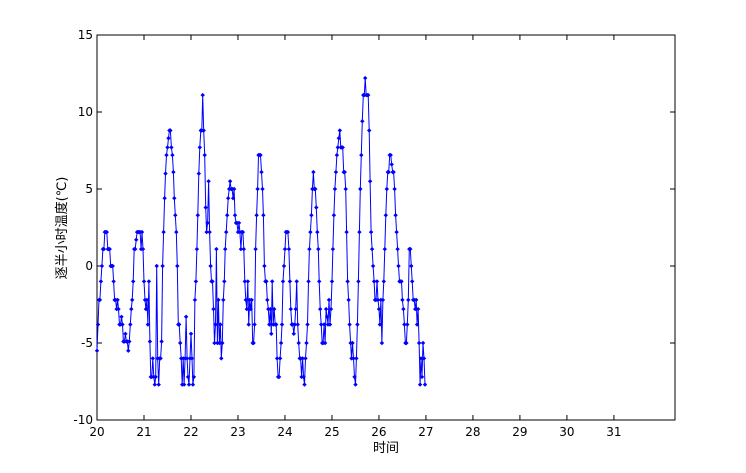 The image size is (746, 473). Describe the element at coordinates (331, 432) in the screenshot. I see `x-tick-label: 25` at that location.